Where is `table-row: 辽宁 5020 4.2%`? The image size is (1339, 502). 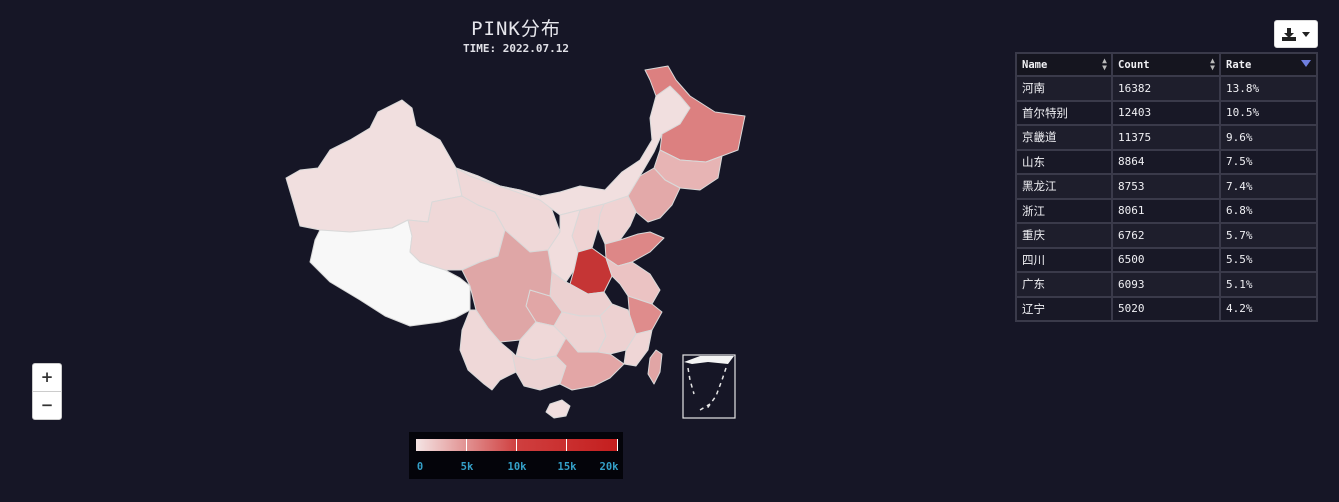 table-row: 辽宁 5020 4.2% is located at coordinates (1166, 308).